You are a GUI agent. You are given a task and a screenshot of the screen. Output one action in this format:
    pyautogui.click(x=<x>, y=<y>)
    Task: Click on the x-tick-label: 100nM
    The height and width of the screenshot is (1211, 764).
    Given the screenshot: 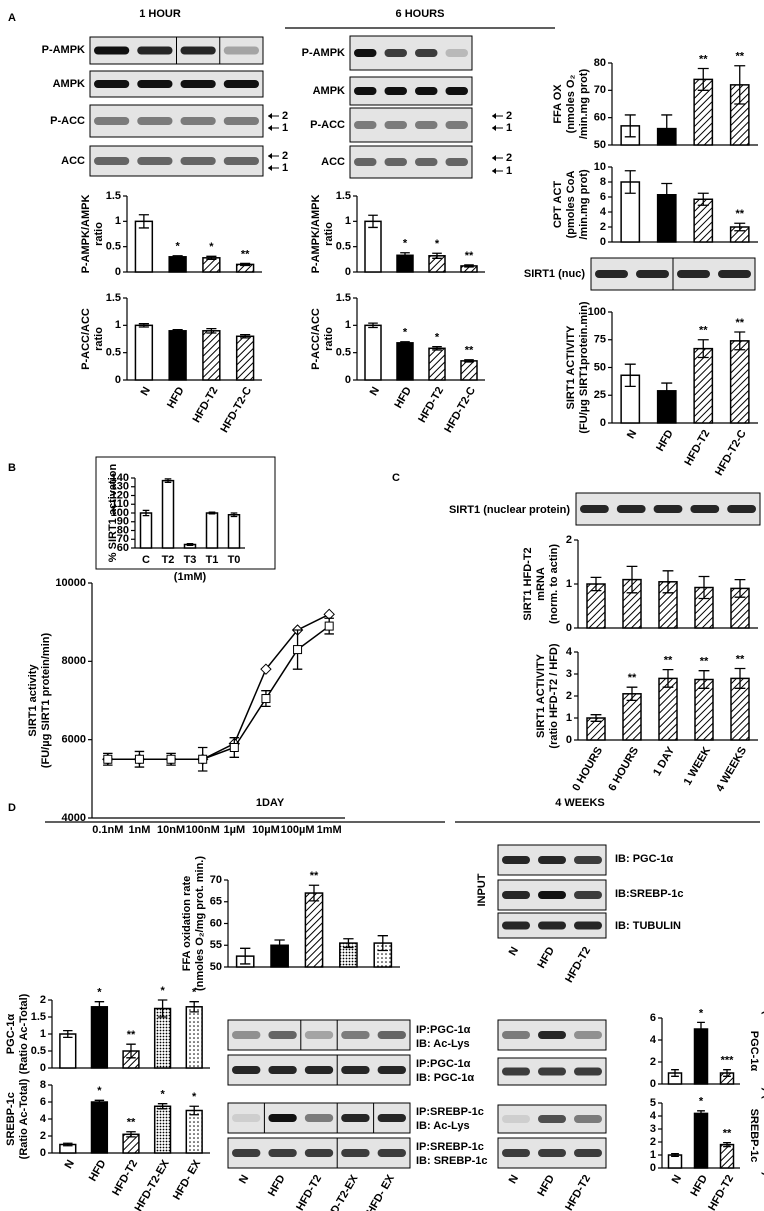 What is the action you would take?
    pyautogui.click(x=203, y=830)
    